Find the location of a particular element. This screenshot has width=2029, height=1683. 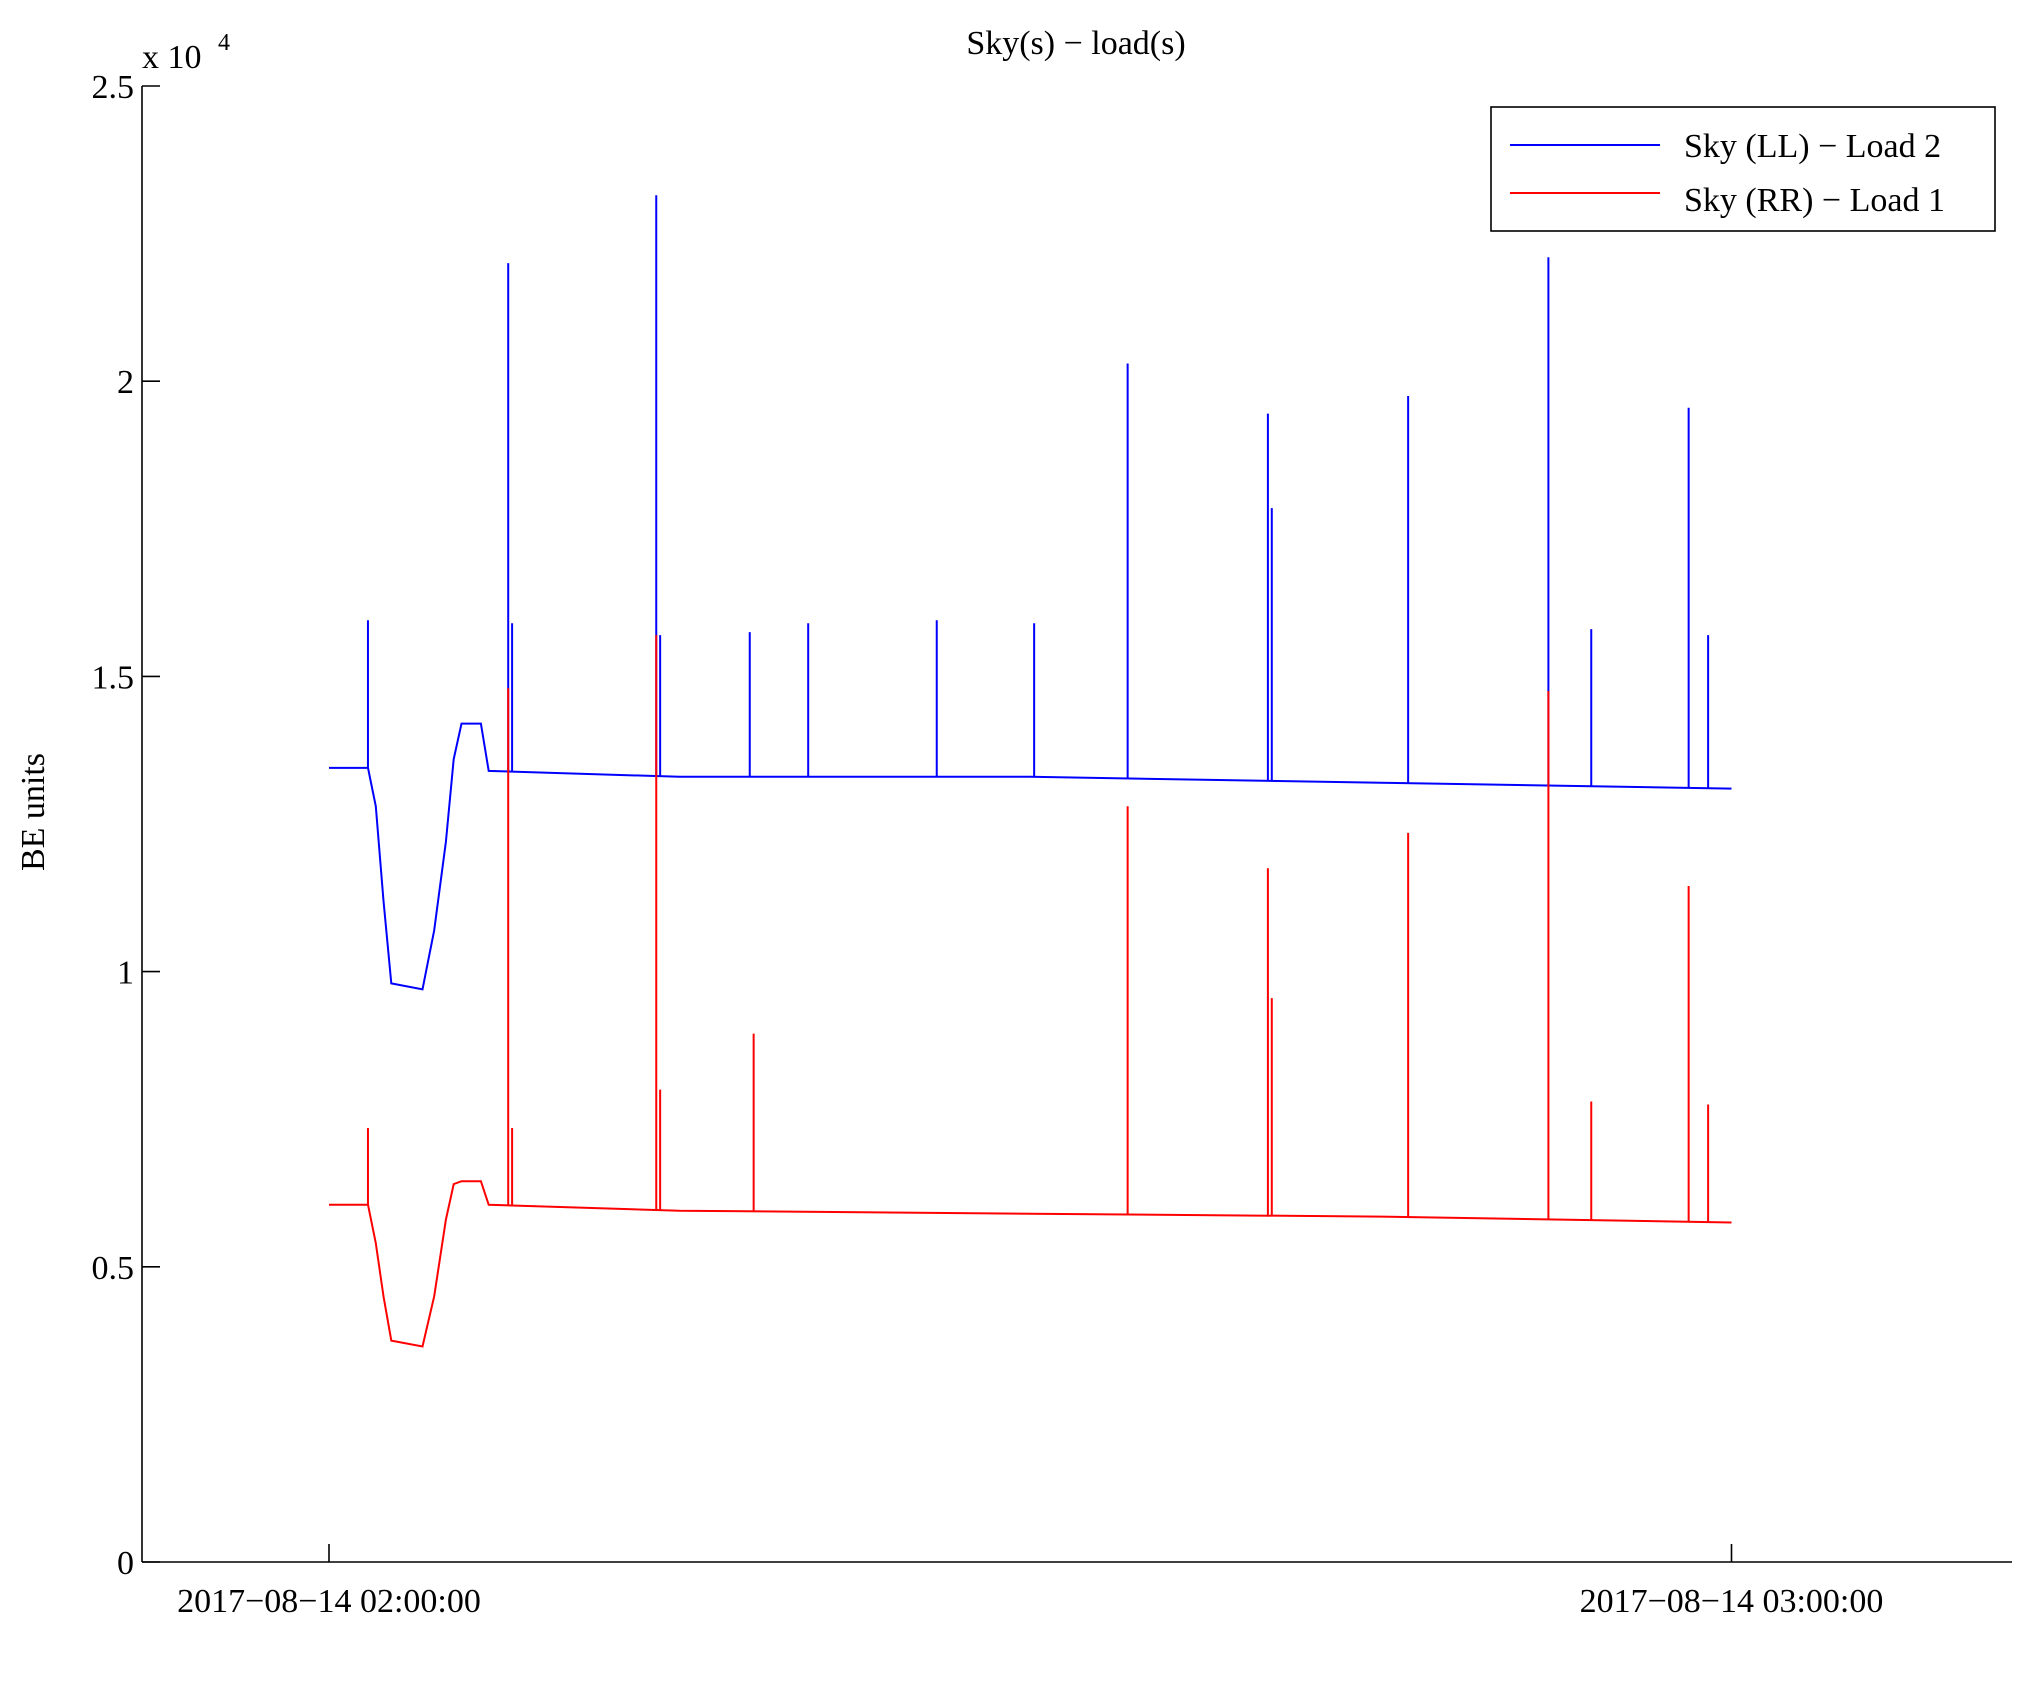

legend: Sky (LL) − Load 2 Sky (RR) − Load 1 is located at coordinates (1743, 169).